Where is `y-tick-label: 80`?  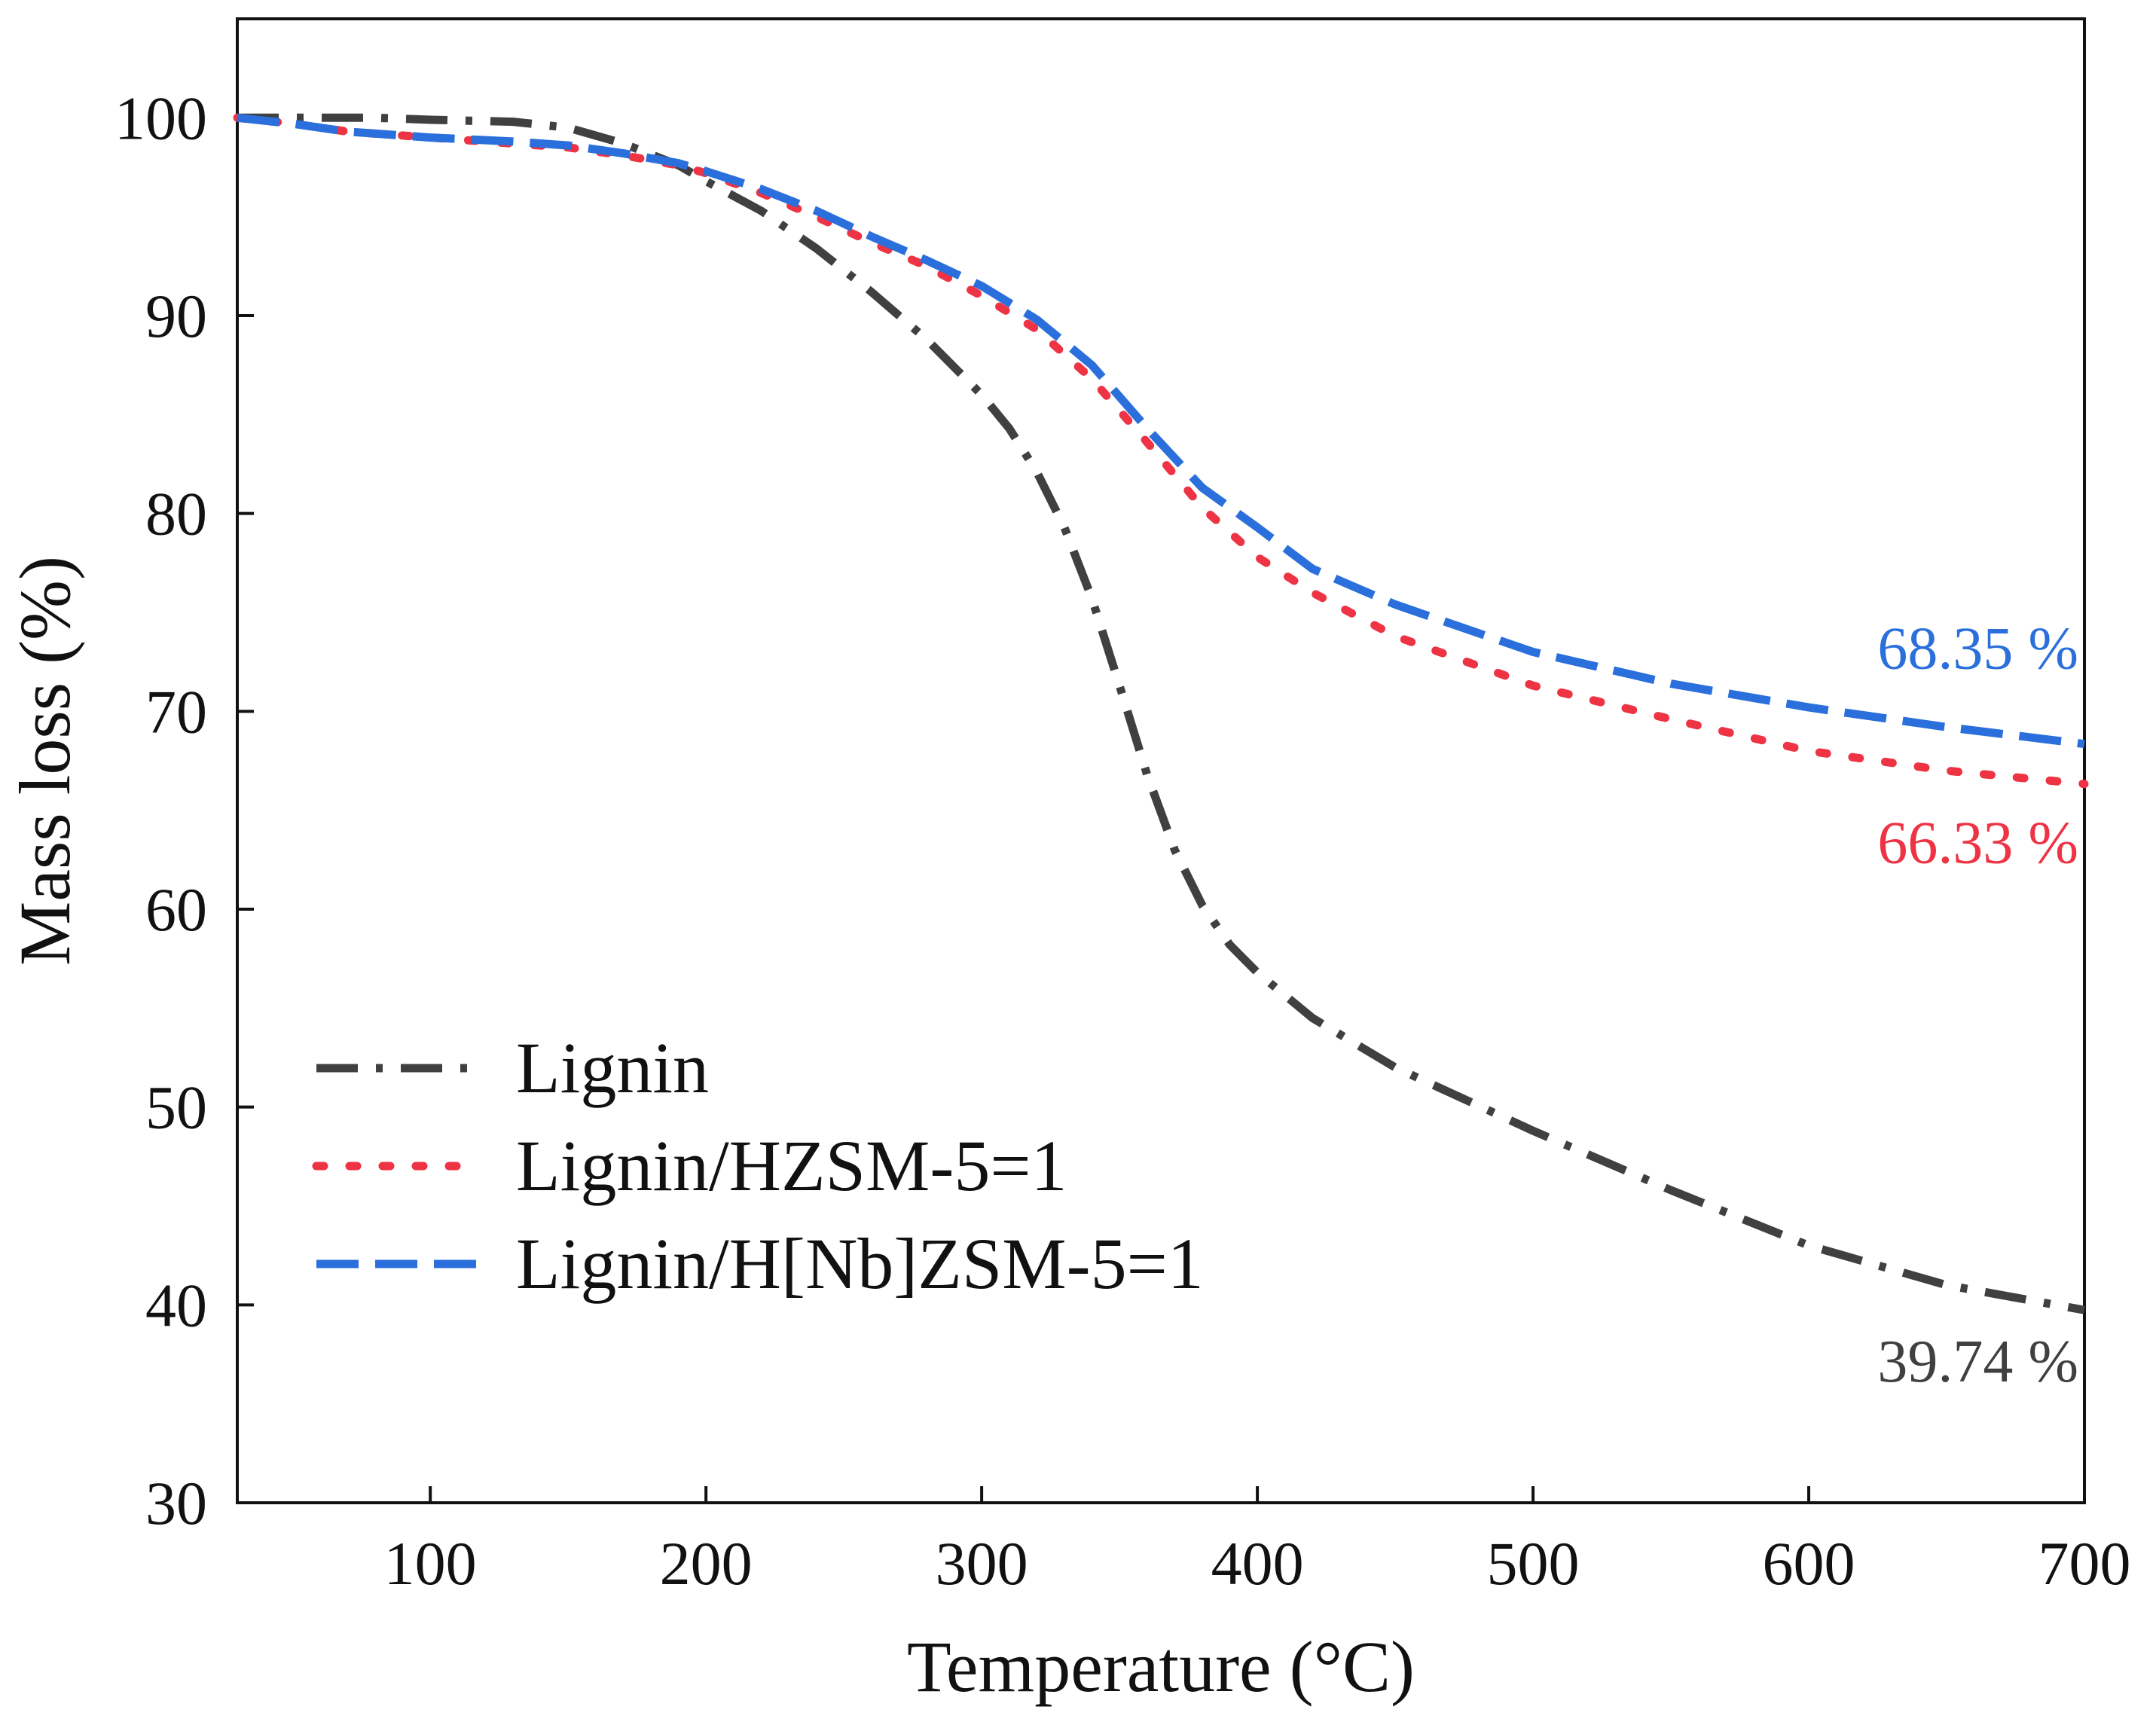 y-tick-label: 80 is located at coordinates (176, 514).